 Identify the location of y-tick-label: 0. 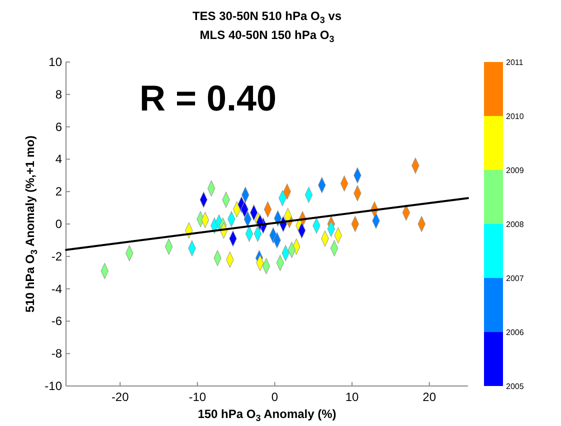
(58, 224).